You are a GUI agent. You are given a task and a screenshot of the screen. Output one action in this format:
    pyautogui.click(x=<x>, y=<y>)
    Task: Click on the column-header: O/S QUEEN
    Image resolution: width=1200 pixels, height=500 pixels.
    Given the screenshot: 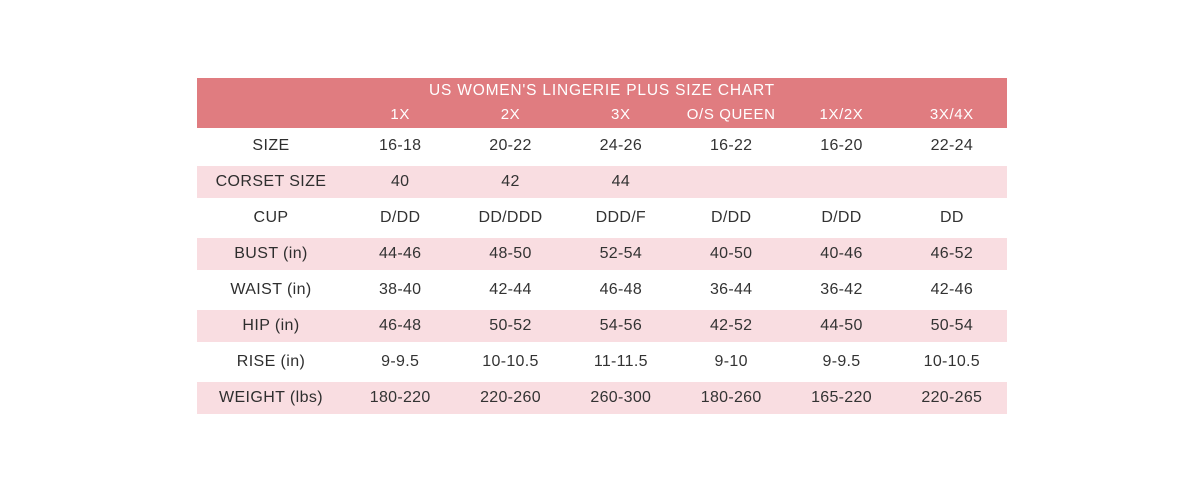 What is the action you would take?
    pyautogui.click(x=731, y=114)
    